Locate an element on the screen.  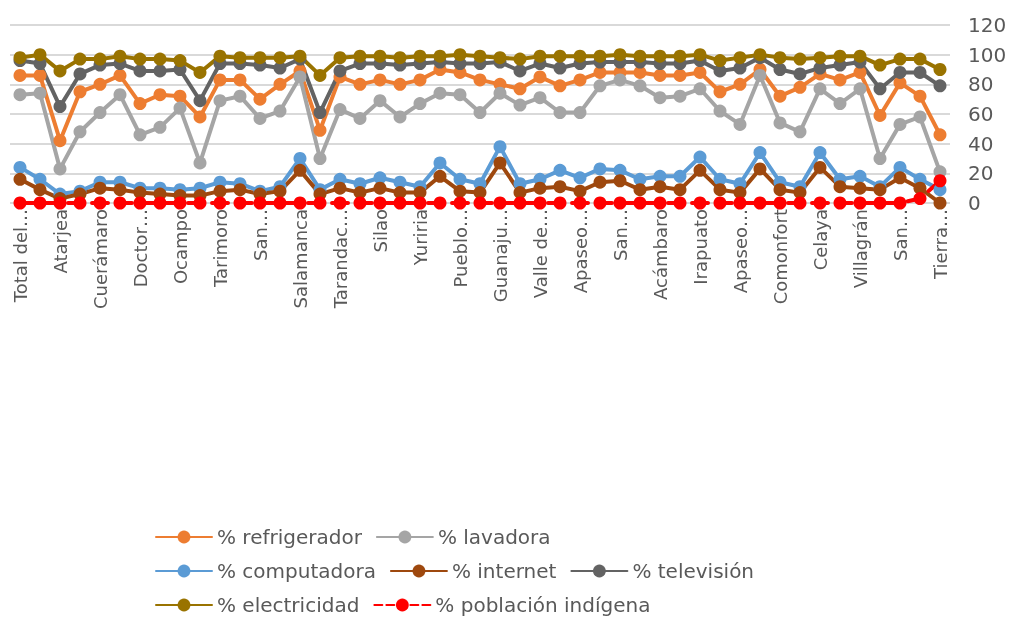
x-tick-label: Irapuato is located at coordinates (700, 247).